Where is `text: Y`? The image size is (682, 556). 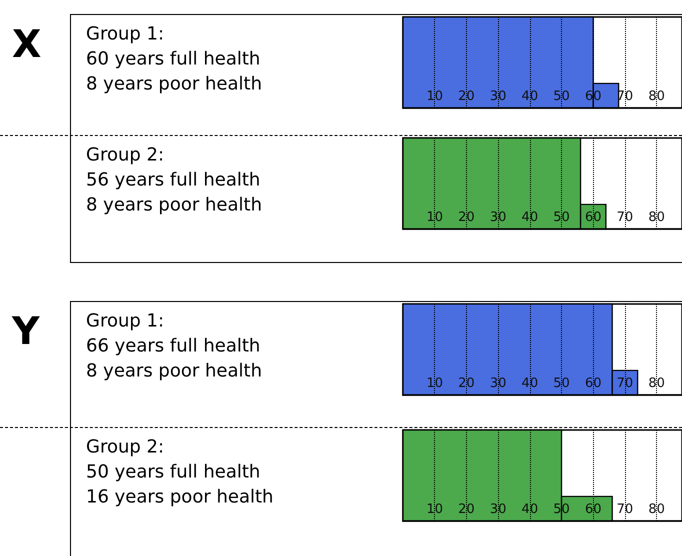 text: Y is located at coordinates (25, 331).